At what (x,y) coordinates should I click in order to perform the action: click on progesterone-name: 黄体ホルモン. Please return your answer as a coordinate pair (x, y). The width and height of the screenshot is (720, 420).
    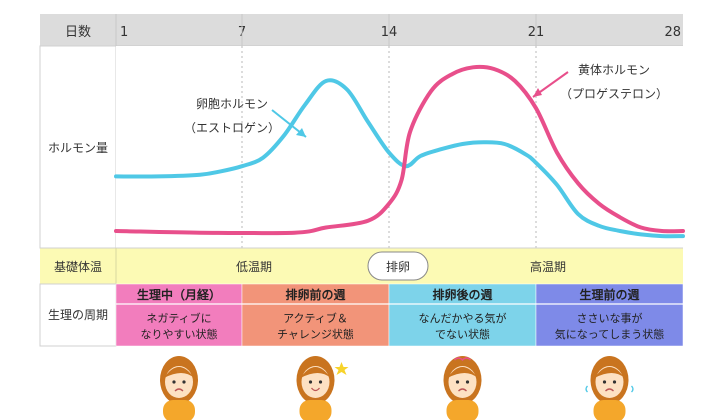
    Looking at the image, I should click on (614, 70).